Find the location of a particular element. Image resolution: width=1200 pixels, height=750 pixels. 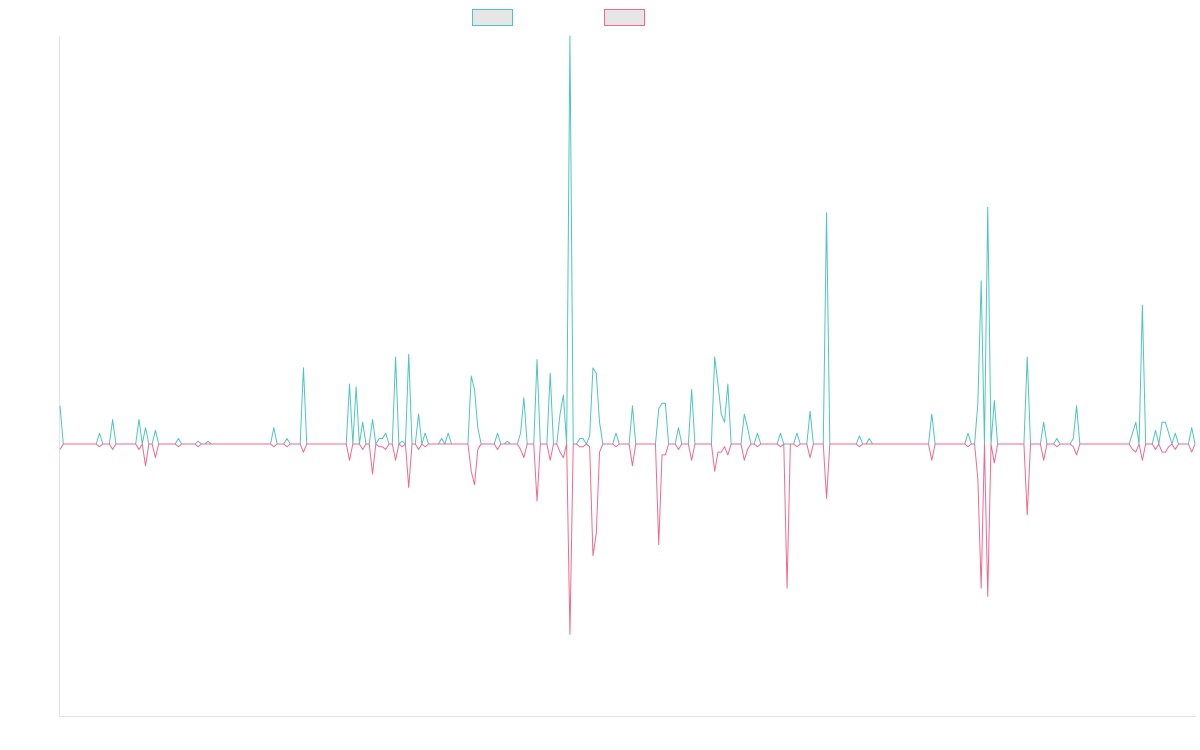

legend is located at coordinates (558, 17).